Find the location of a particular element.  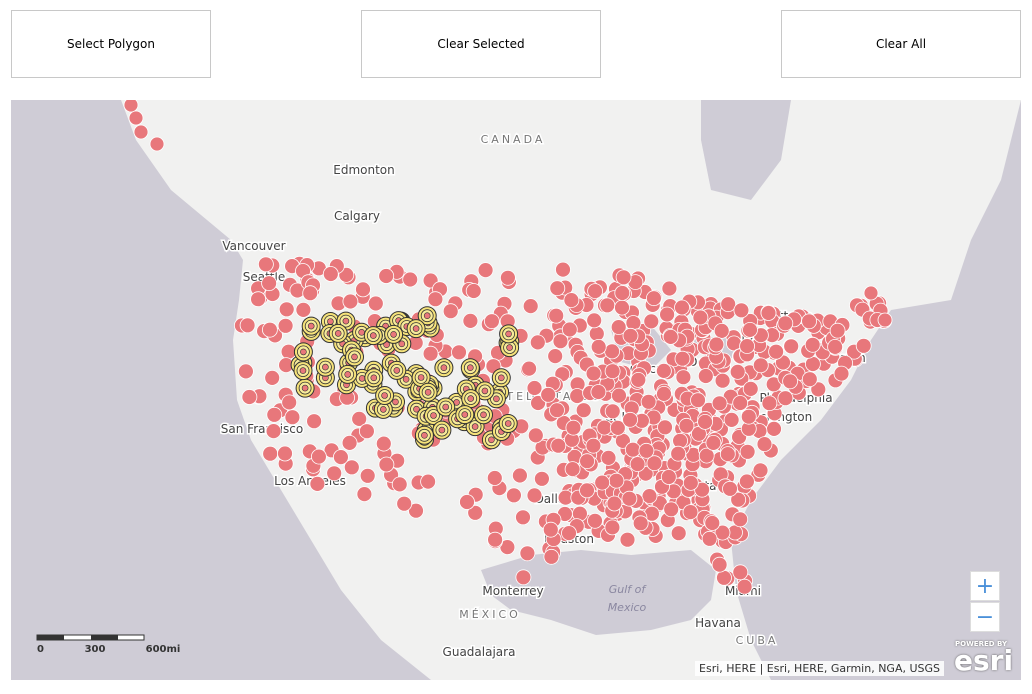

place-label: Guadalajara is located at coordinates (479, 652).